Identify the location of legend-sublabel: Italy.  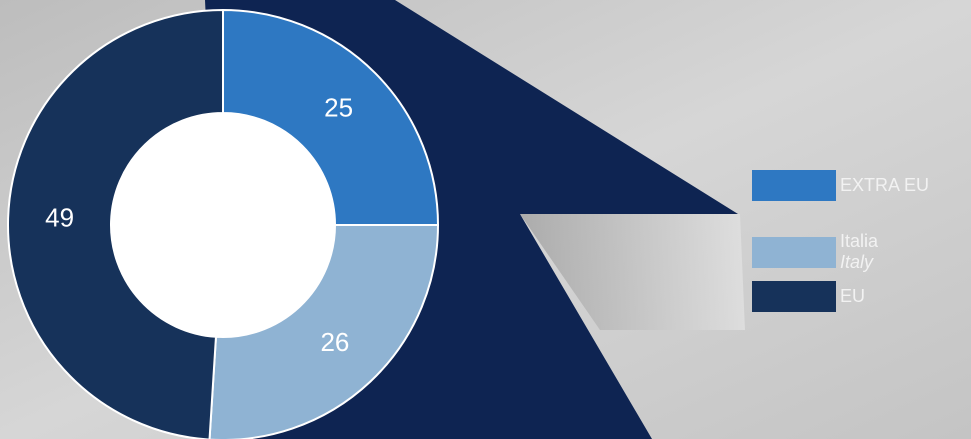
(857, 262).